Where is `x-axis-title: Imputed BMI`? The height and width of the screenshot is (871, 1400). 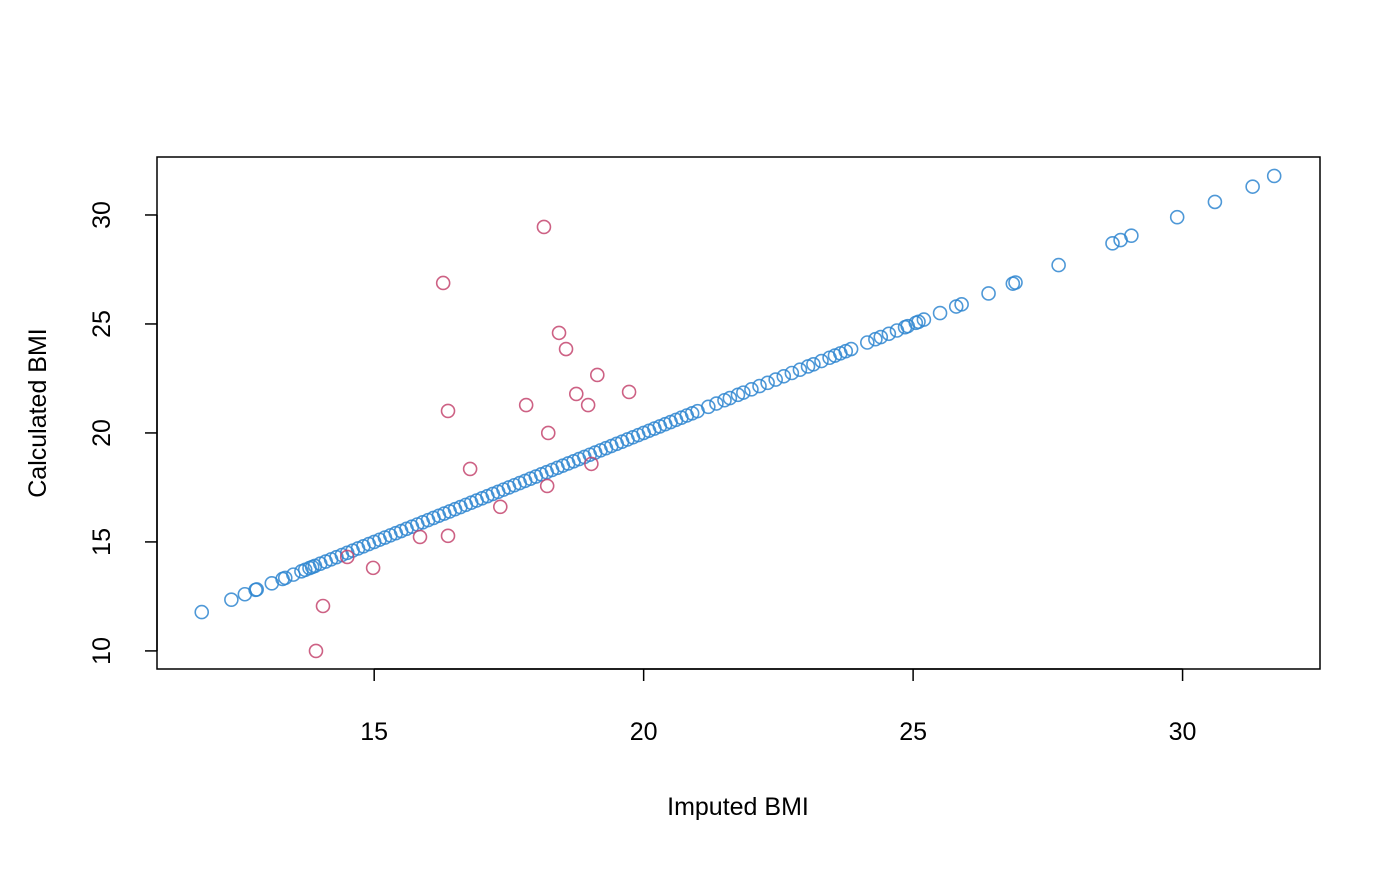
x-axis-title: Imputed BMI is located at coordinates (738, 807).